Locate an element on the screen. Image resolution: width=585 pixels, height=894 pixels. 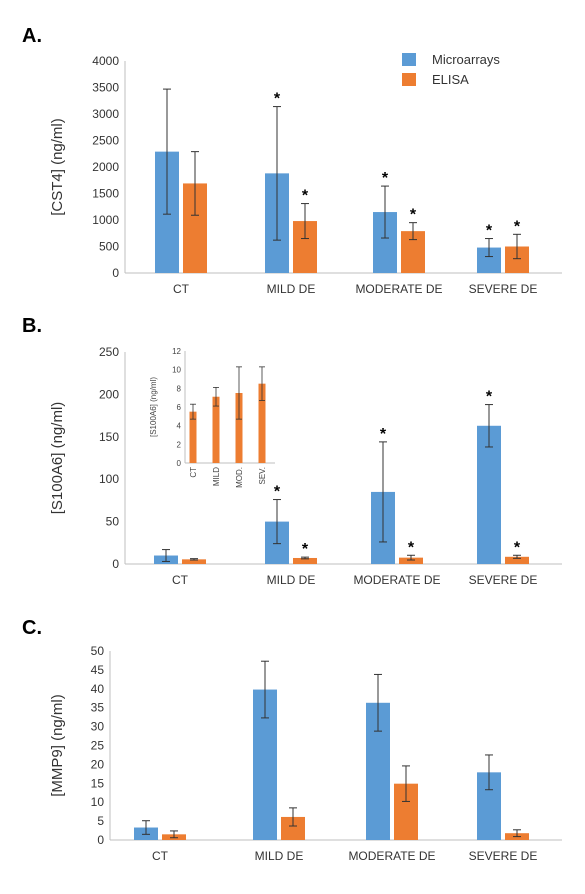
inset-category-label: MILD is located at coordinates (216, 476).